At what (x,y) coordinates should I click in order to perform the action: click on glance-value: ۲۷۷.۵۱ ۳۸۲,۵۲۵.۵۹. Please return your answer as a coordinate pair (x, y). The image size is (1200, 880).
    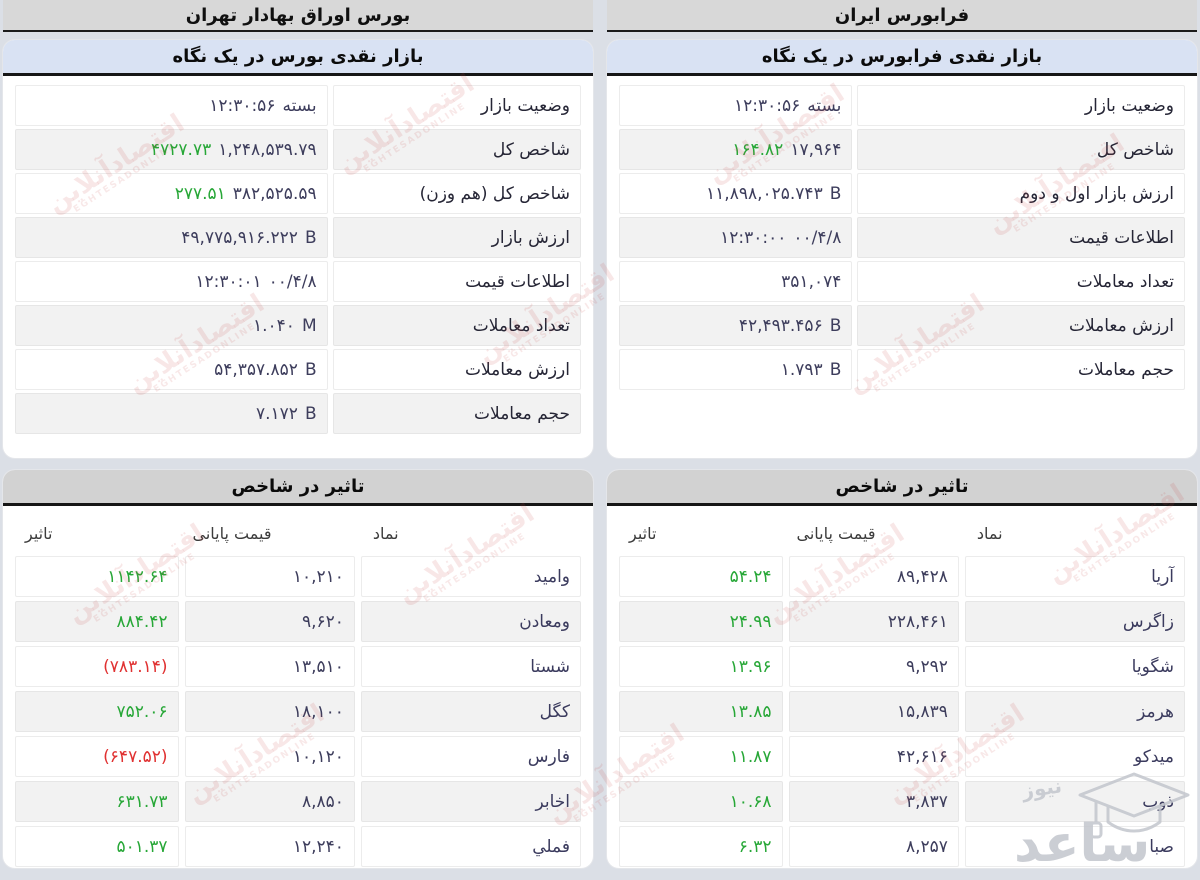
    Looking at the image, I should click on (171, 193).